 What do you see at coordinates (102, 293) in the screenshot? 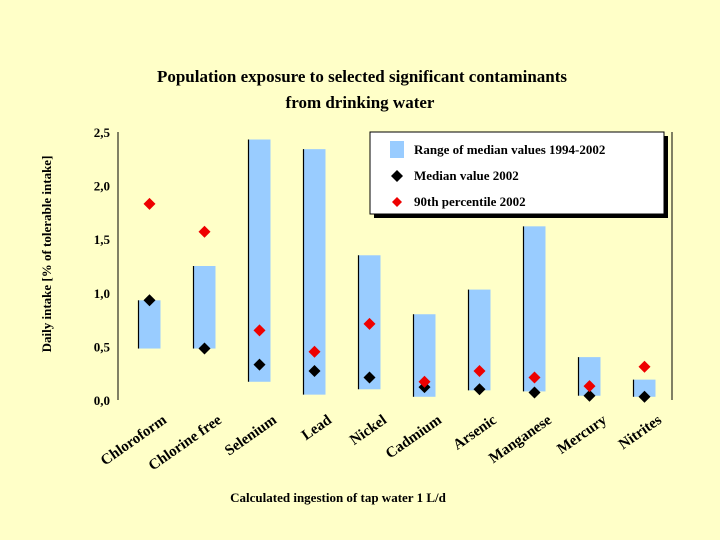
I see `y-tick-label: 1,0` at bounding box center [102, 293].